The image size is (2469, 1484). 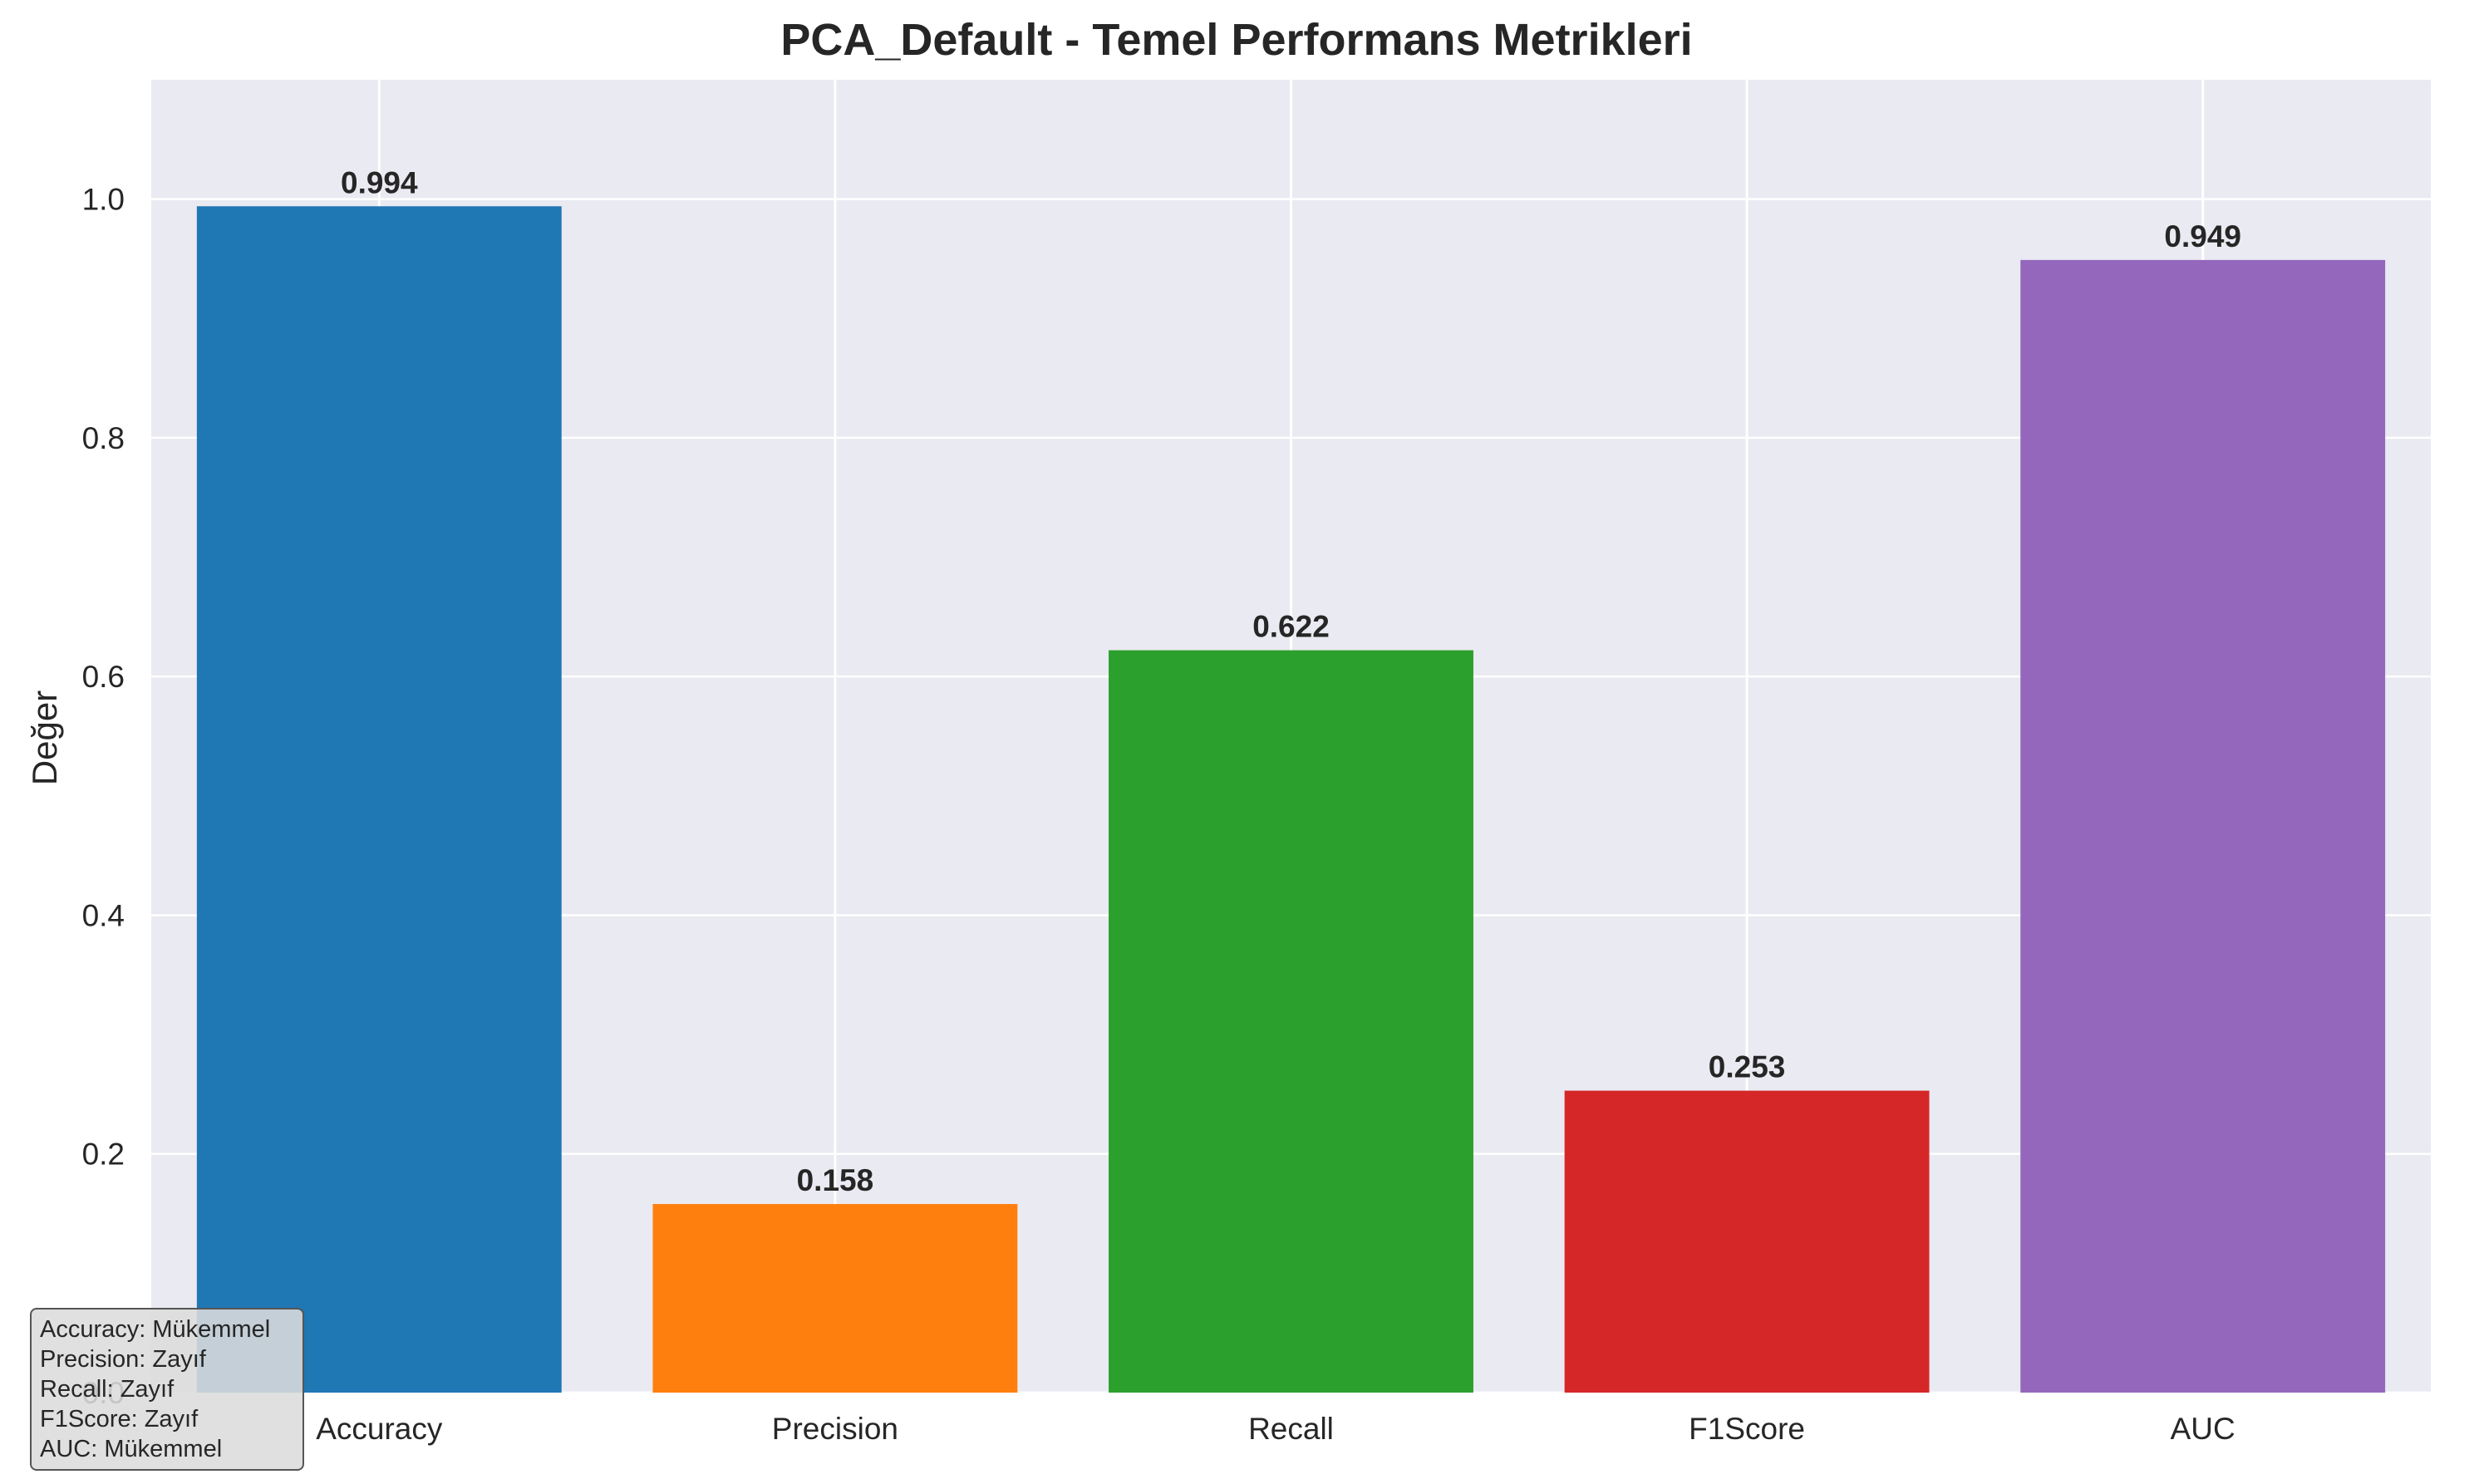 What do you see at coordinates (1747, 1429) in the screenshot?
I see `x-tick-label: F1Score` at bounding box center [1747, 1429].